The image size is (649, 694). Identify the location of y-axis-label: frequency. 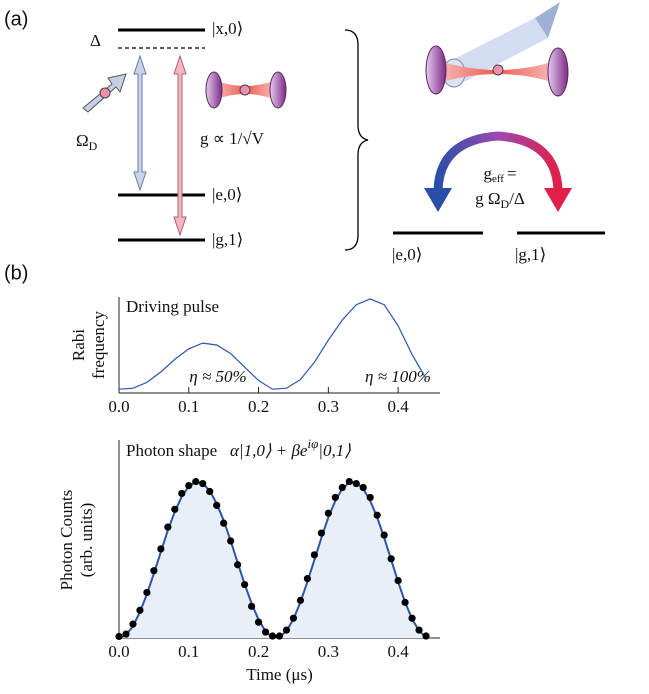
(98, 345).